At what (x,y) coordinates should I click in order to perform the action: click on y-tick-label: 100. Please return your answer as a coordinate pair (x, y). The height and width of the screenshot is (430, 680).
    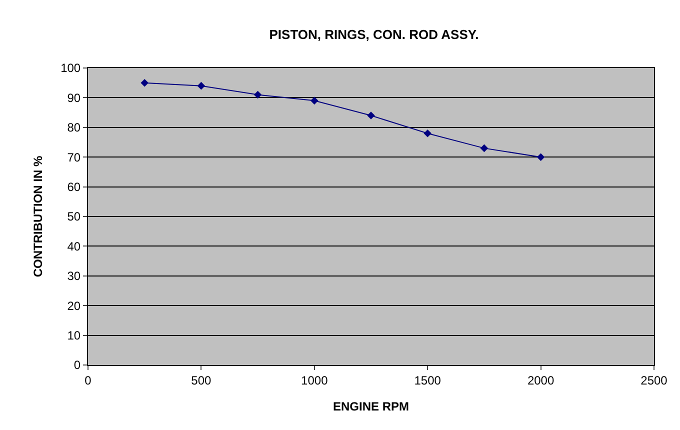
    Looking at the image, I should click on (70, 68).